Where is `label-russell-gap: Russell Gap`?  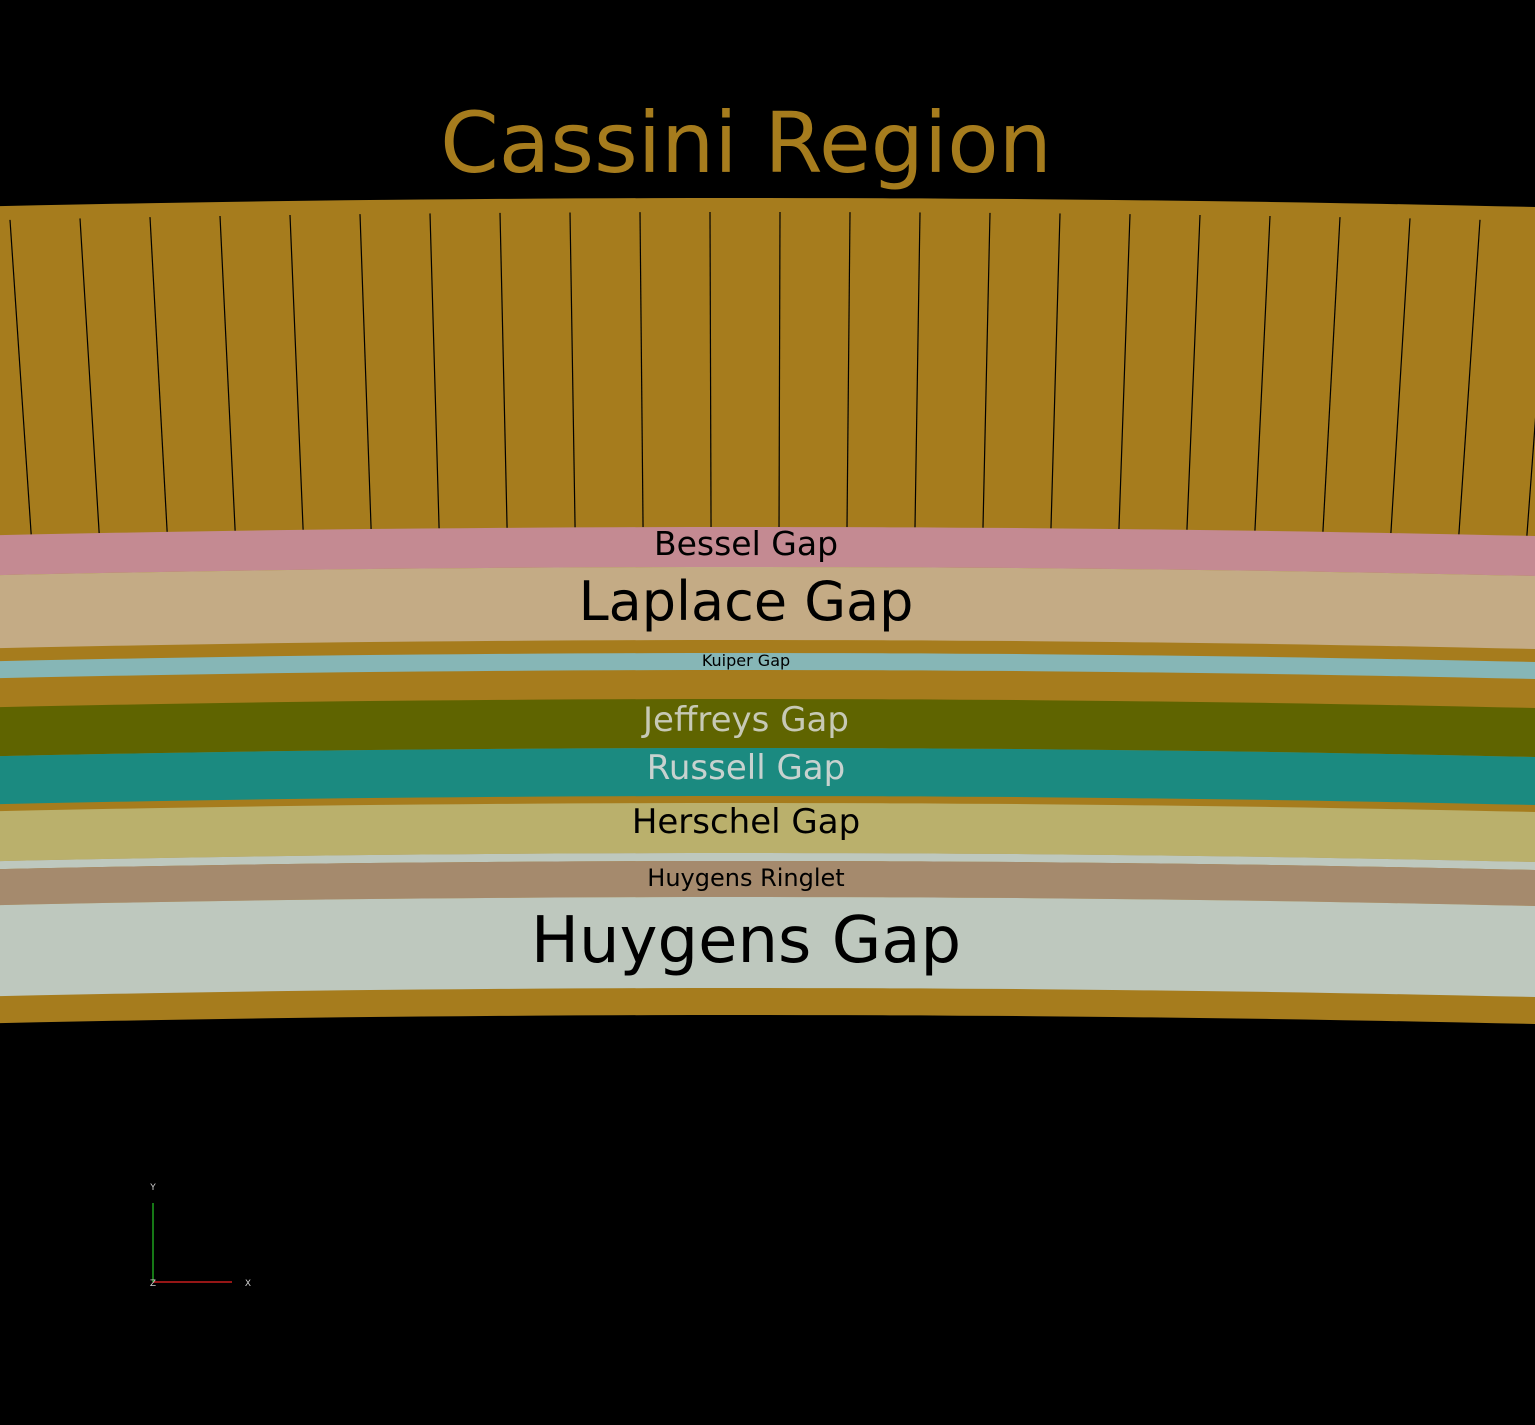 label-russell-gap: Russell Gap is located at coordinates (746, 768).